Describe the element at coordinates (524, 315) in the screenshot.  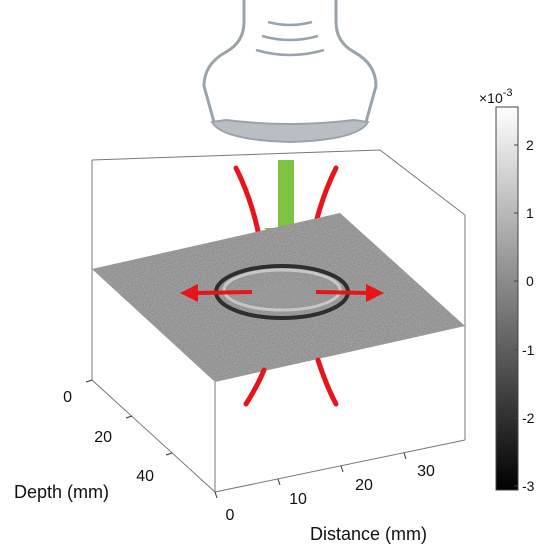
I see `colorbar-ticks: 2 1 0 -1 -2 -3` at that location.